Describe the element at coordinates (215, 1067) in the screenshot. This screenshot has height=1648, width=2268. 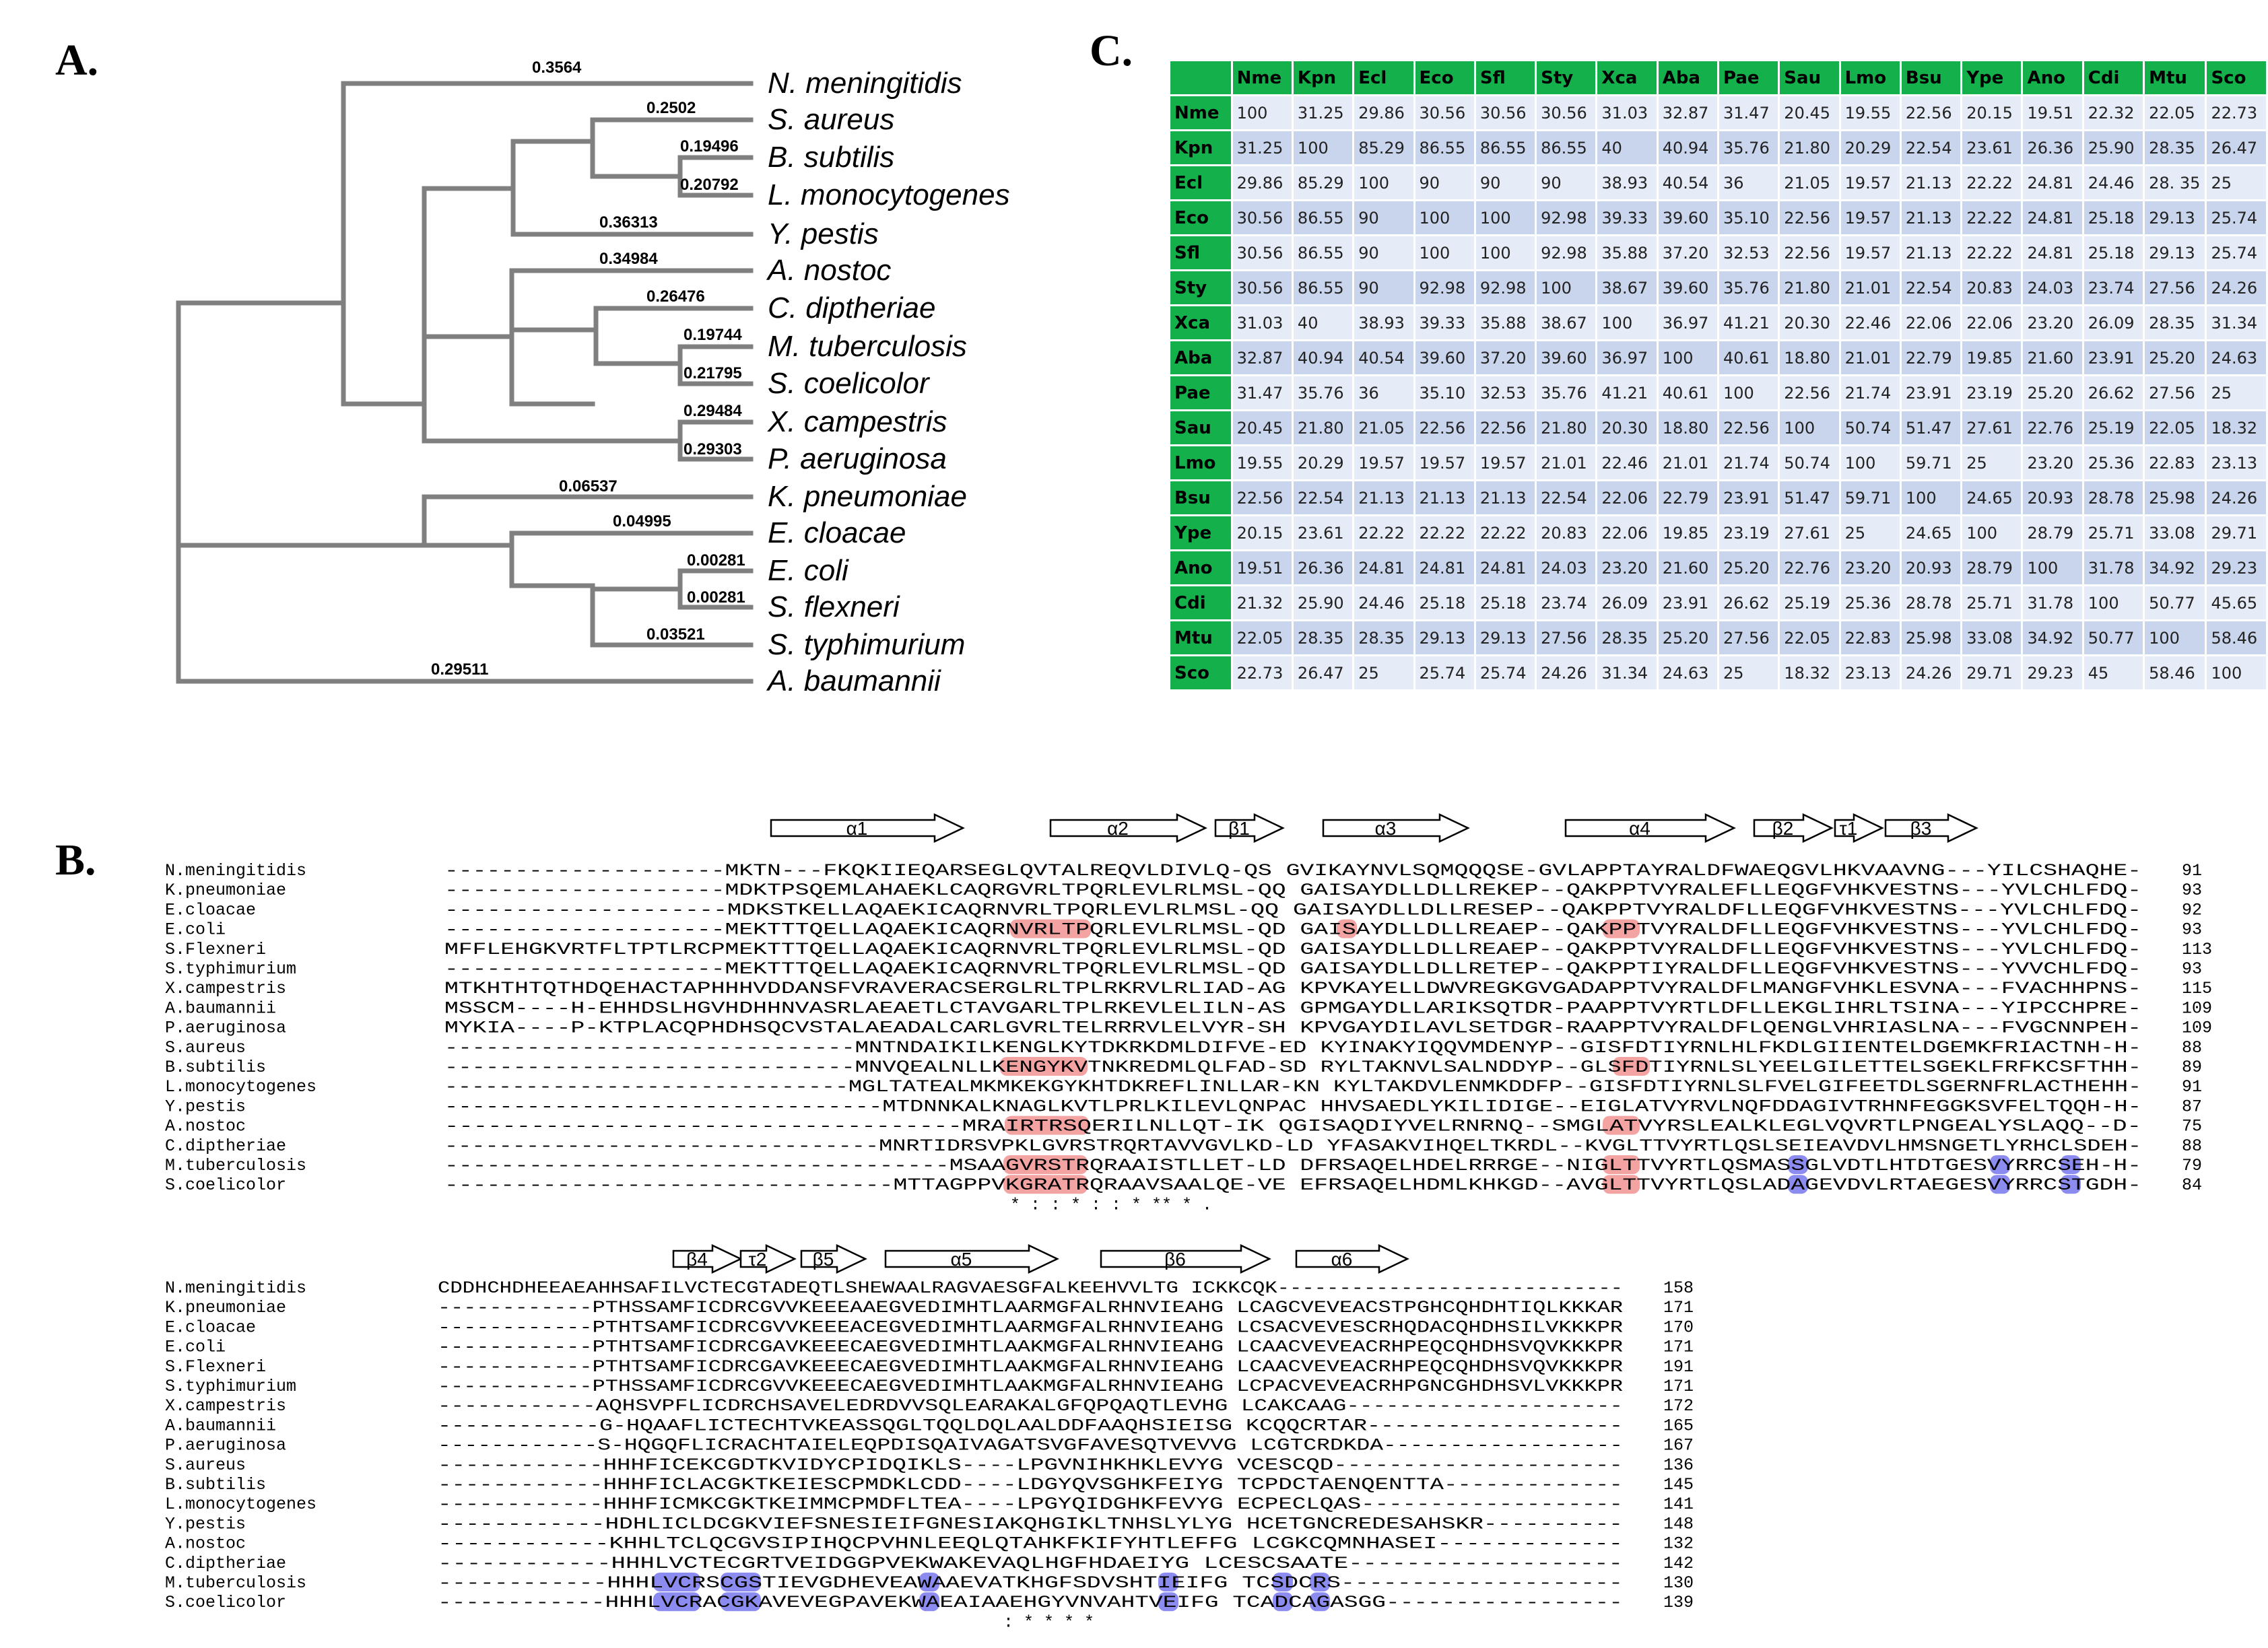
I see `species-label: B.subtilis` at that location.